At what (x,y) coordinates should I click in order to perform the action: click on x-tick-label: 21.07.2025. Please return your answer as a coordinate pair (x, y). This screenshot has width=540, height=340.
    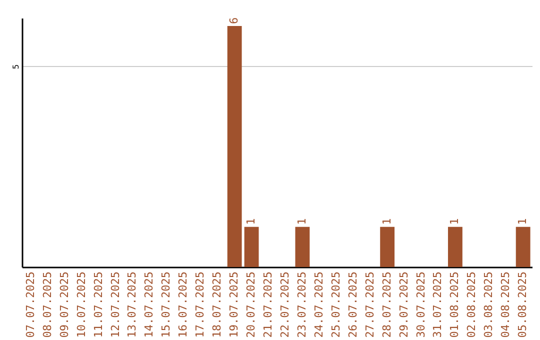
    Looking at the image, I should click on (268, 305).